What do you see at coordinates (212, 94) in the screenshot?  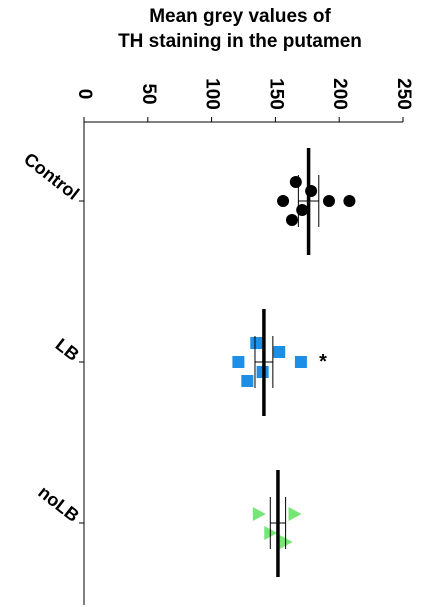 I see `x-tick-label: 100` at bounding box center [212, 94].